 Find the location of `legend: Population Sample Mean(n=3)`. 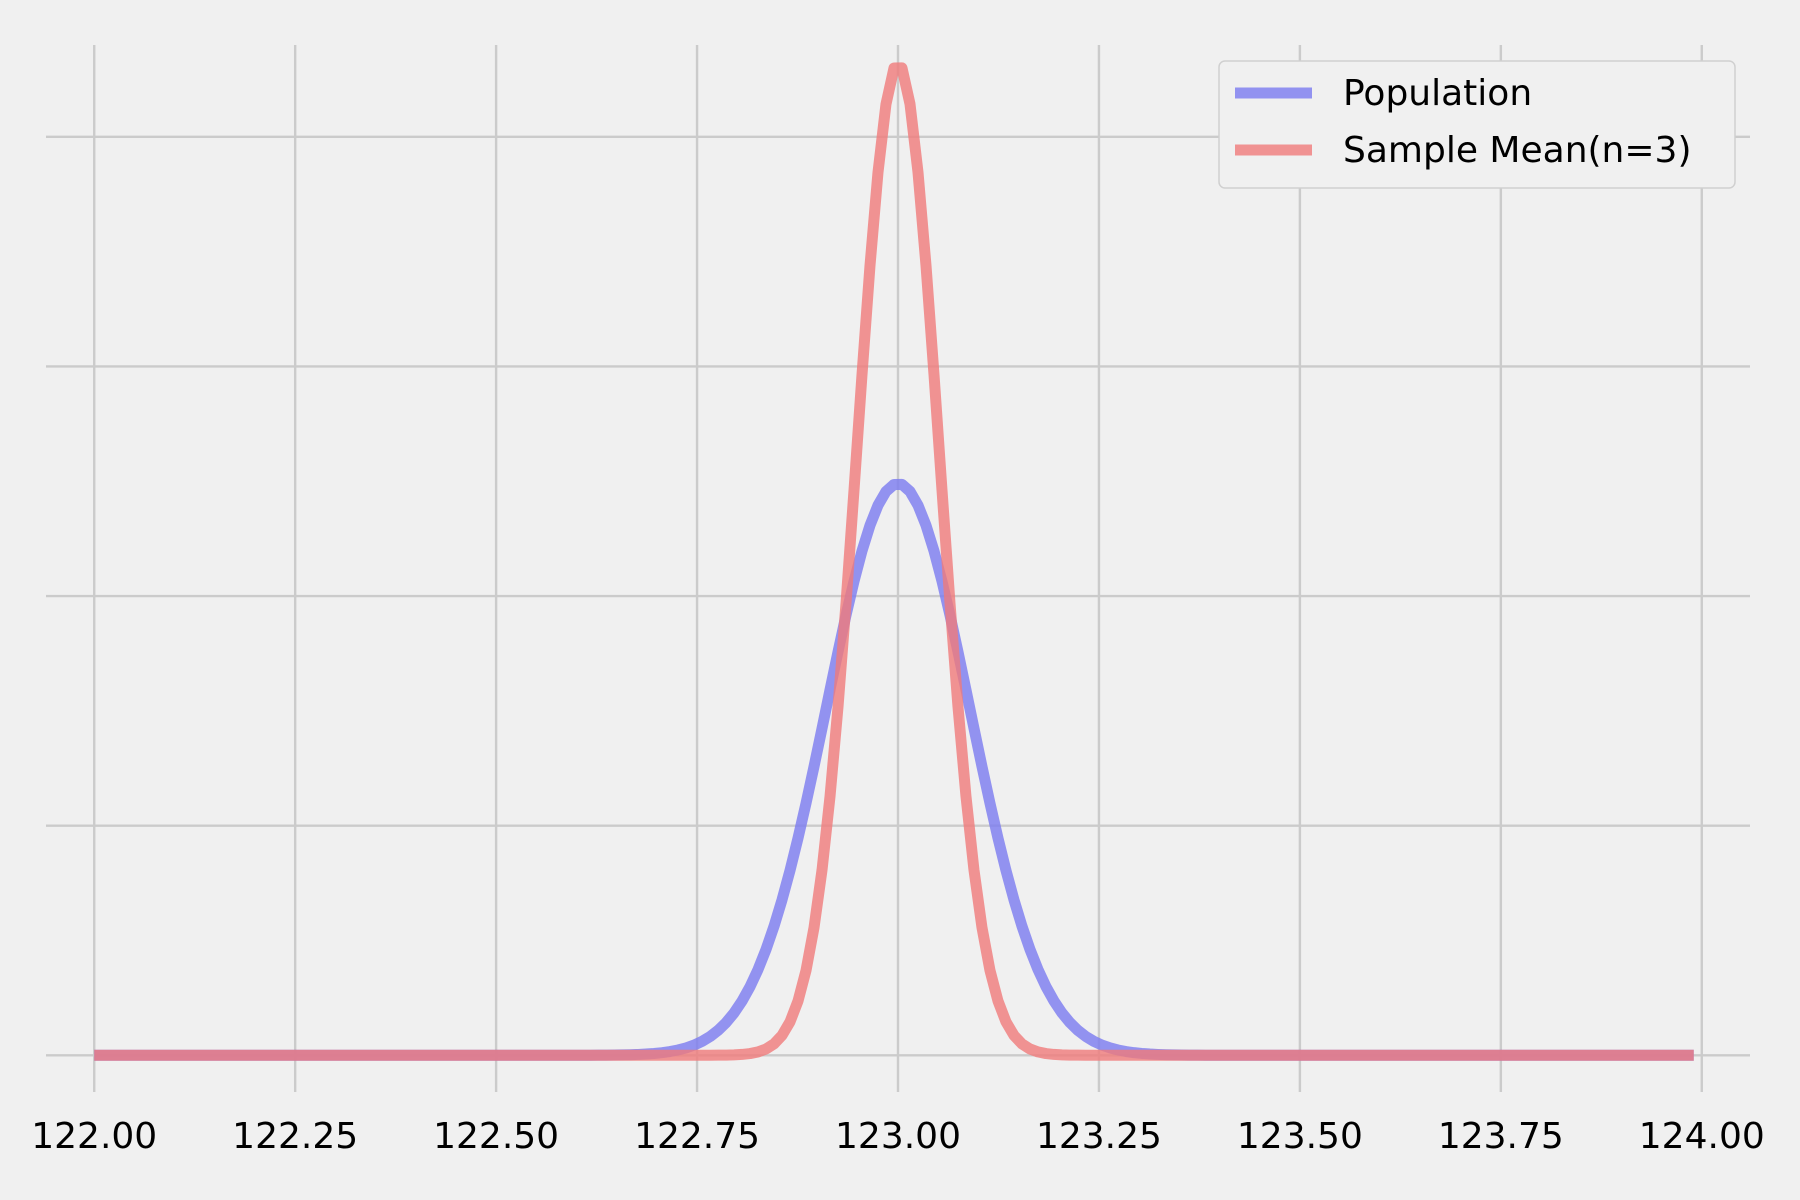

legend: Population Sample Mean(n=3) is located at coordinates (1477, 124).